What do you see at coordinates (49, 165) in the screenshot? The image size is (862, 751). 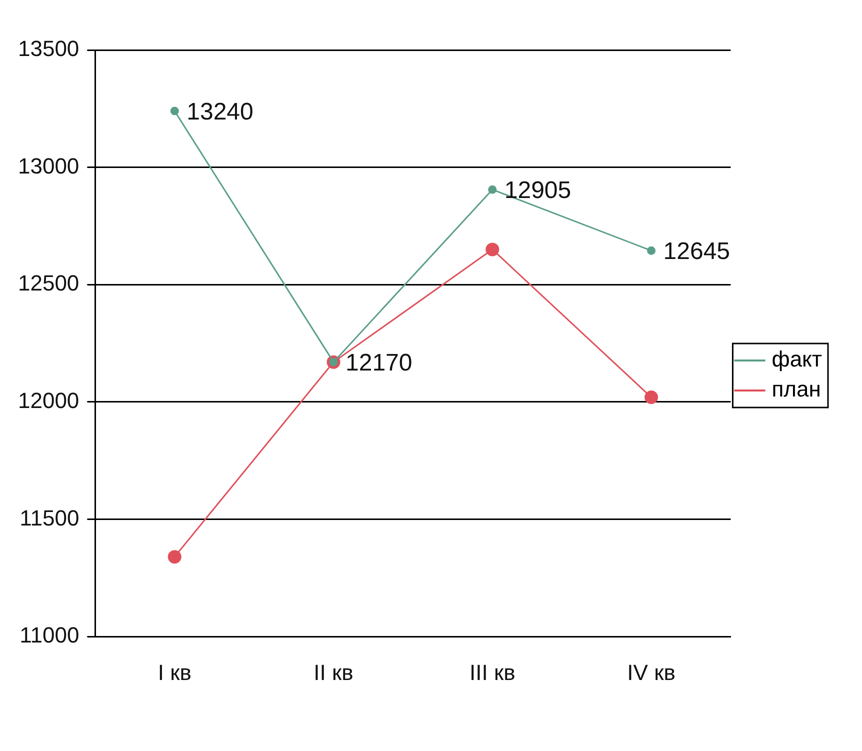 I see `y-tick-label: 13000` at bounding box center [49, 165].